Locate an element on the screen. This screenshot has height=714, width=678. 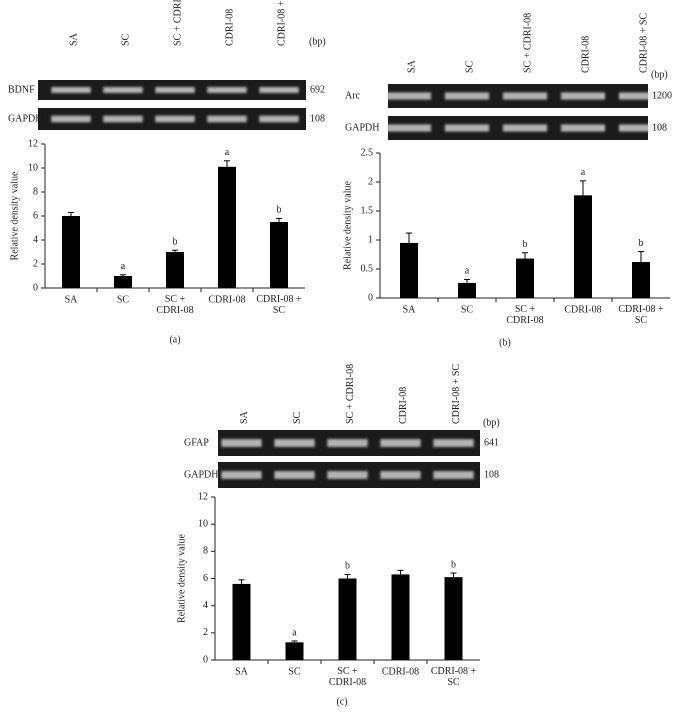
bp-label: 641 is located at coordinates (491, 442).